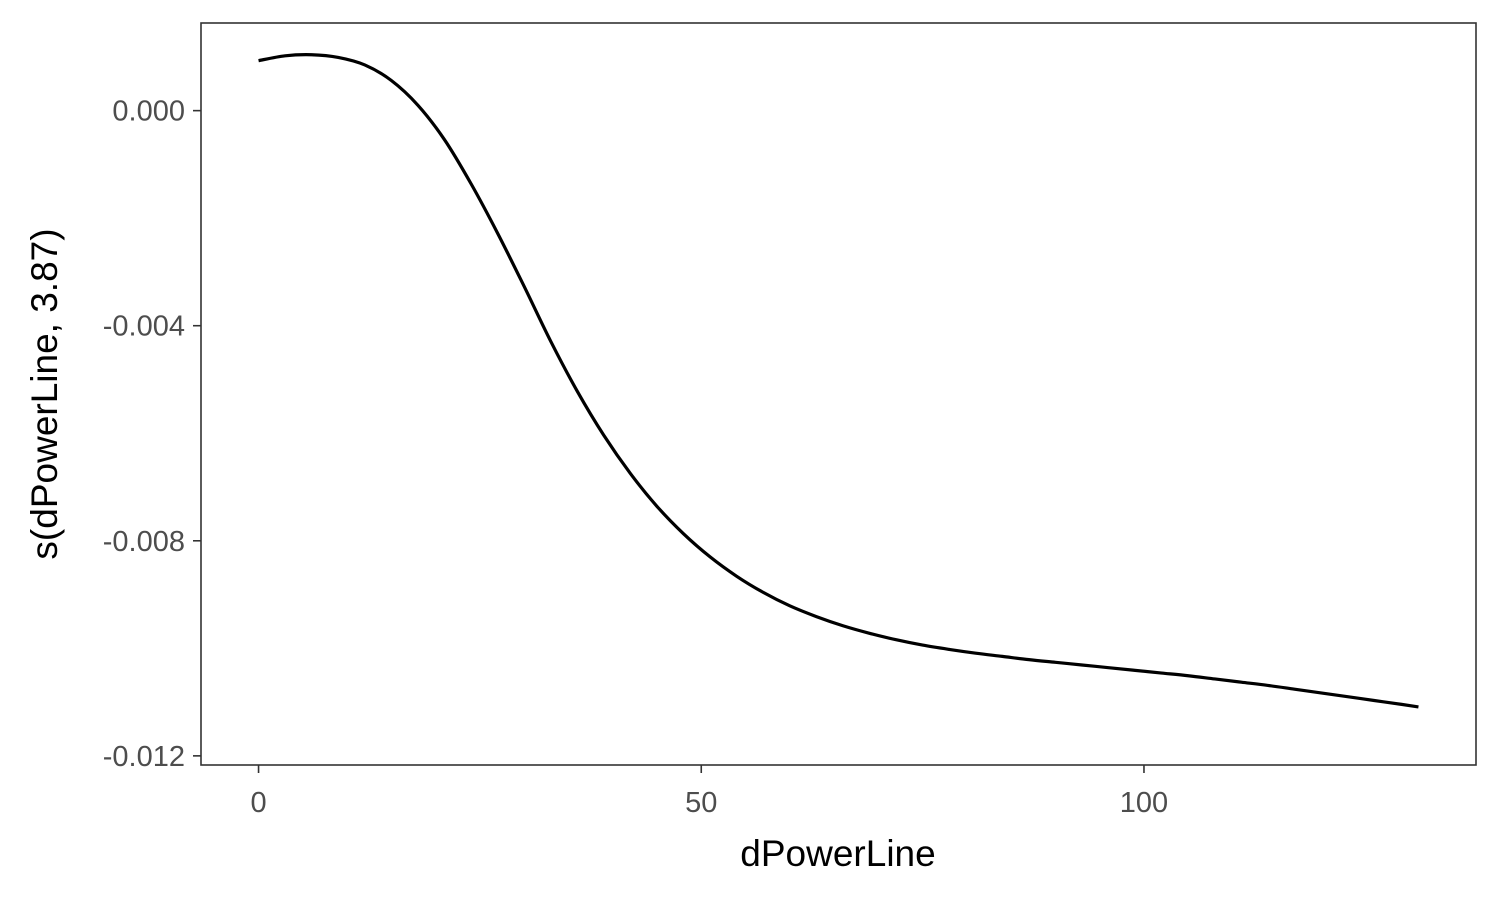  I want to click on y-tick-label: -0.012, so click(144, 757).